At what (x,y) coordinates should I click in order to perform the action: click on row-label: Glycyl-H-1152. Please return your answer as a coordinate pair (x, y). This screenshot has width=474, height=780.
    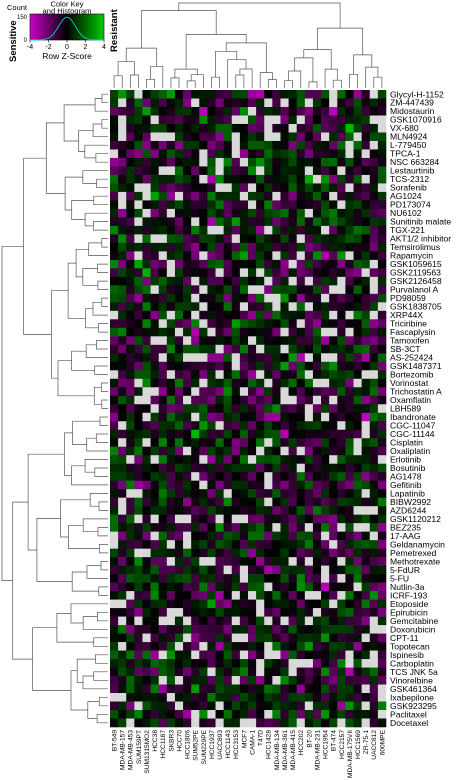
    Looking at the image, I should click on (417, 94).